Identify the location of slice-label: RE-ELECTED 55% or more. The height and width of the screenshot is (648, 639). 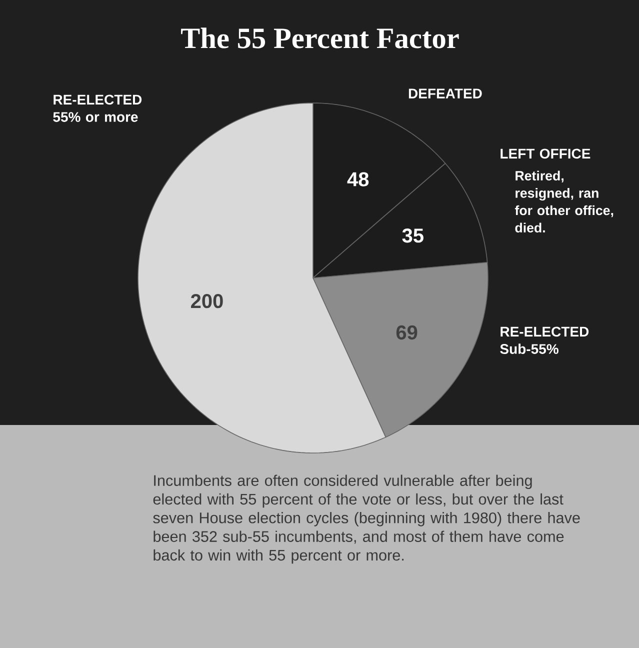
(97, 108).